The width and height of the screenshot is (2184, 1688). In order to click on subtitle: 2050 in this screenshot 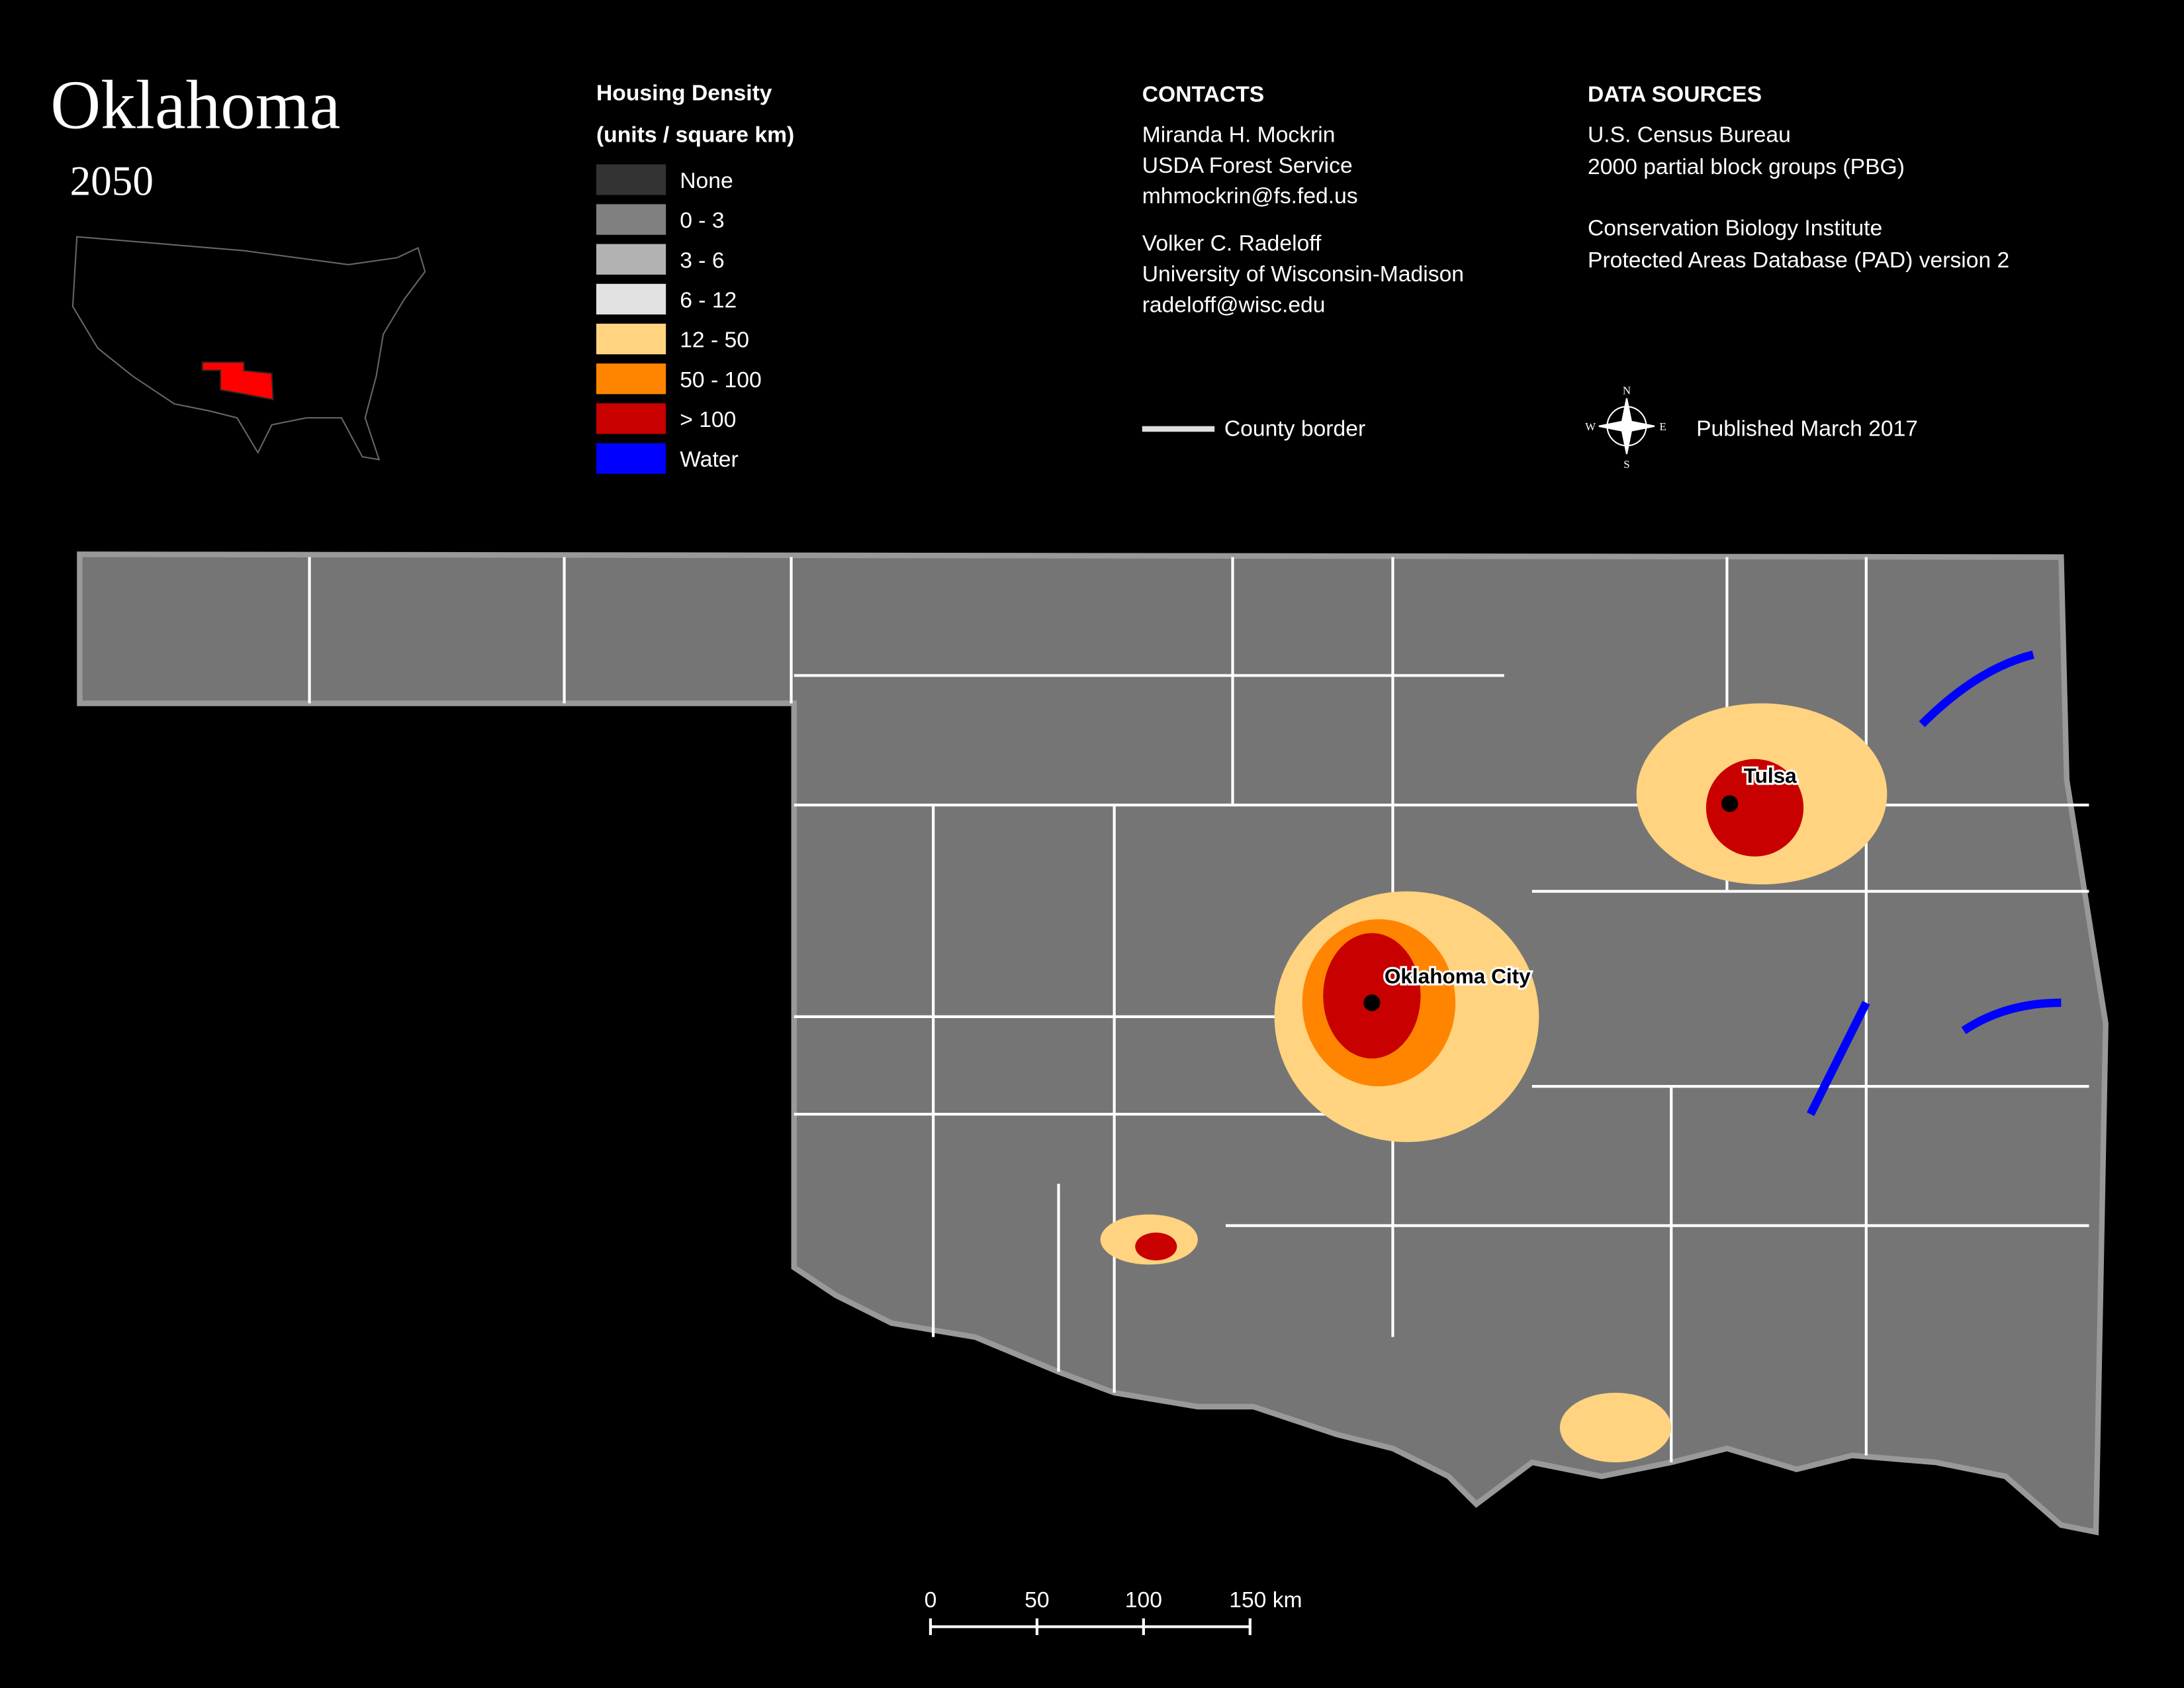, I will do `click(112, 181)`.